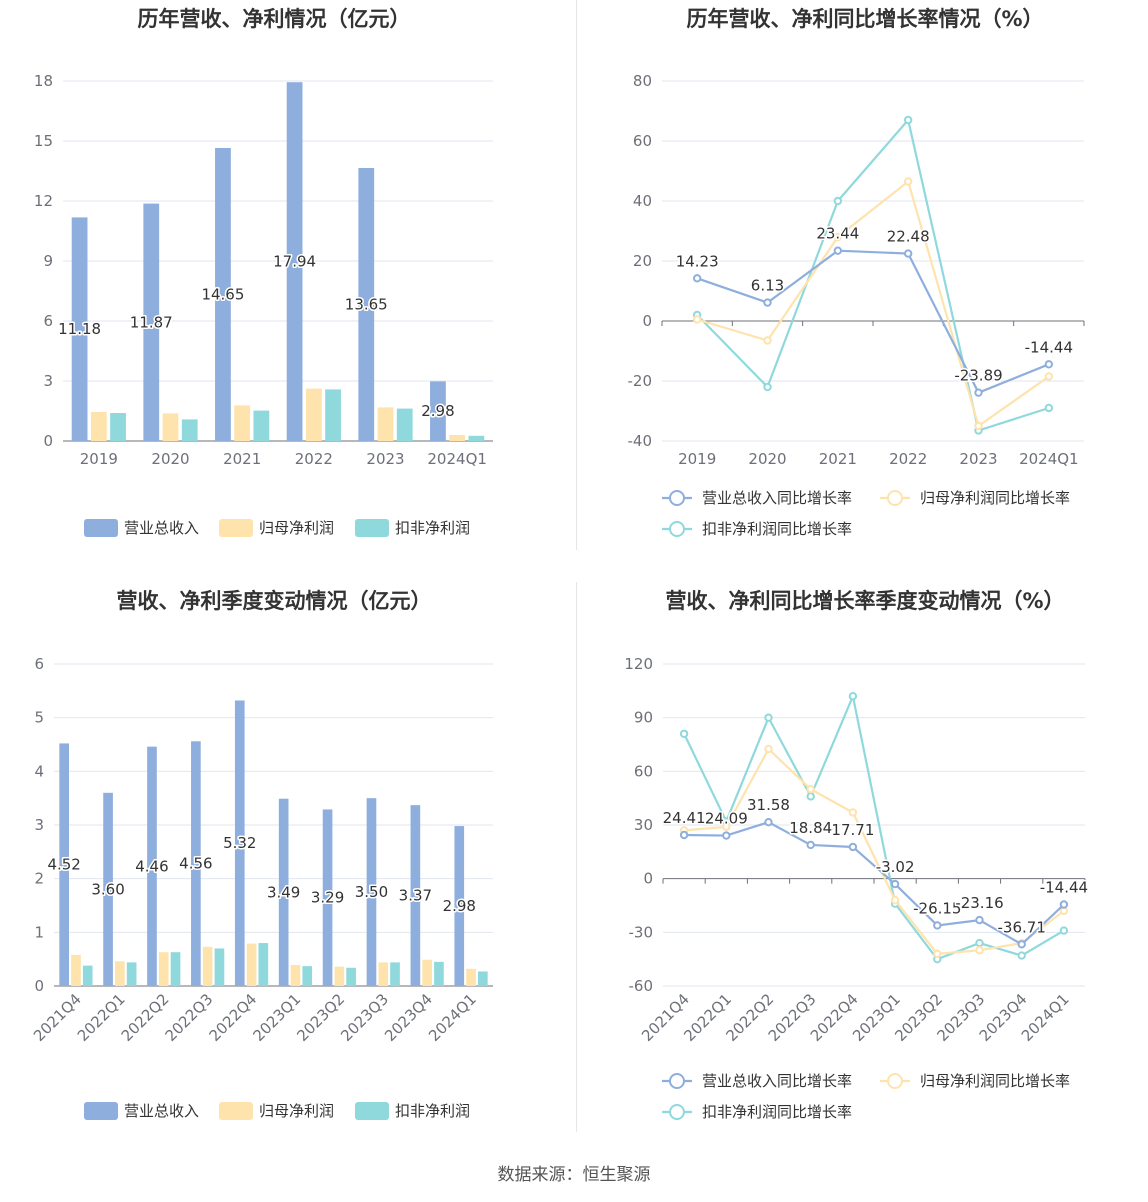  Describe the element at coordinates (697, 459) in the screenshot. I see `x-tick-label: 2019` at that location.